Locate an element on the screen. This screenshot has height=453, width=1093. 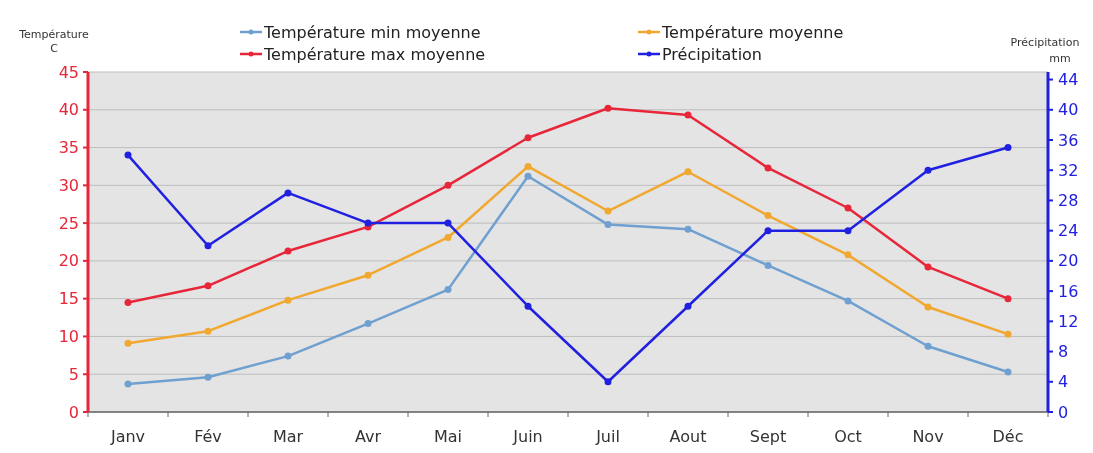
x-tick-label: Nov is located at coordinates (928, 436).